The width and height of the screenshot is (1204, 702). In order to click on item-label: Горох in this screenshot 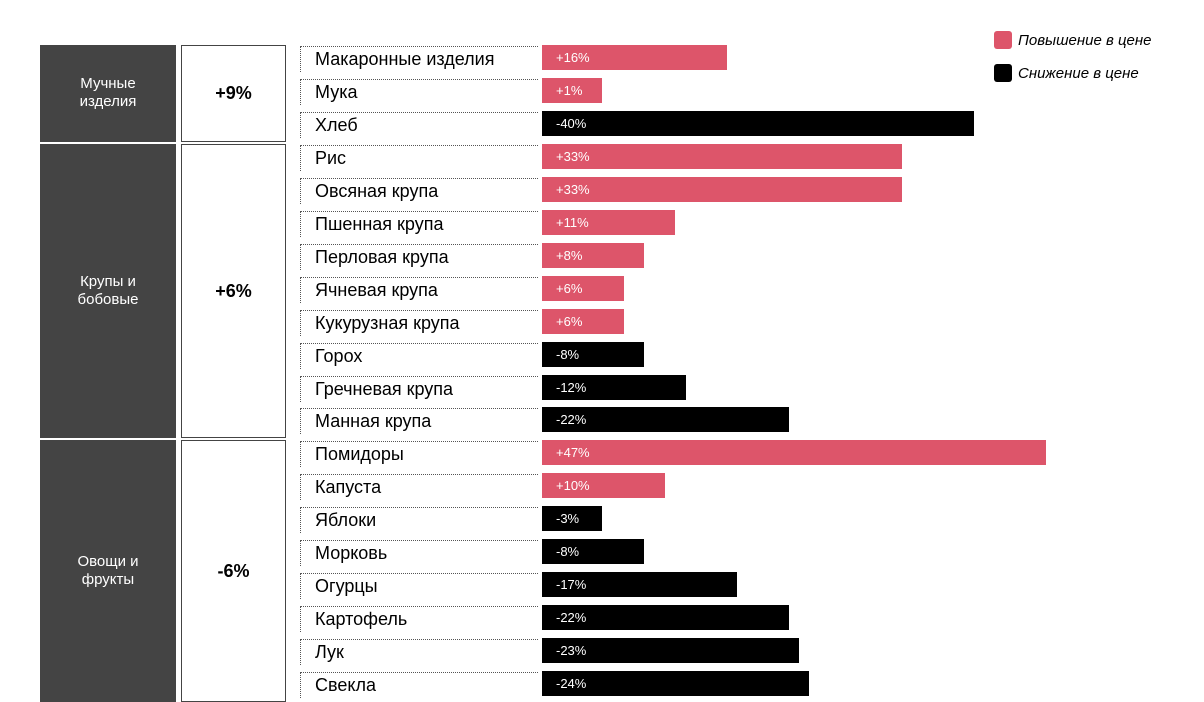, I will do `click(419, 355)`.